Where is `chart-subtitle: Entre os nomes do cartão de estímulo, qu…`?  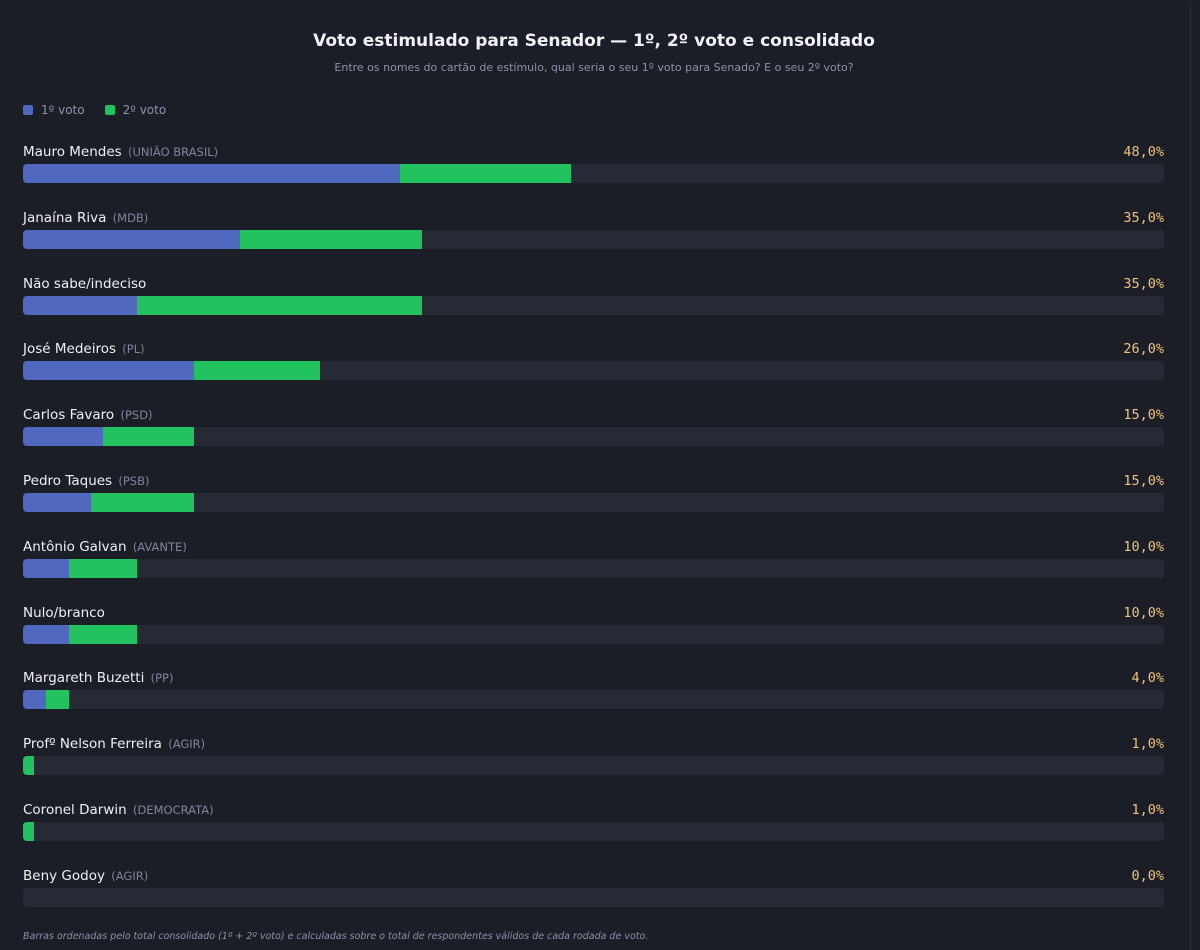 chart-subtitle: Entre os nomes do cartão de estímulo, qu… is located at coordinates (594, 67).